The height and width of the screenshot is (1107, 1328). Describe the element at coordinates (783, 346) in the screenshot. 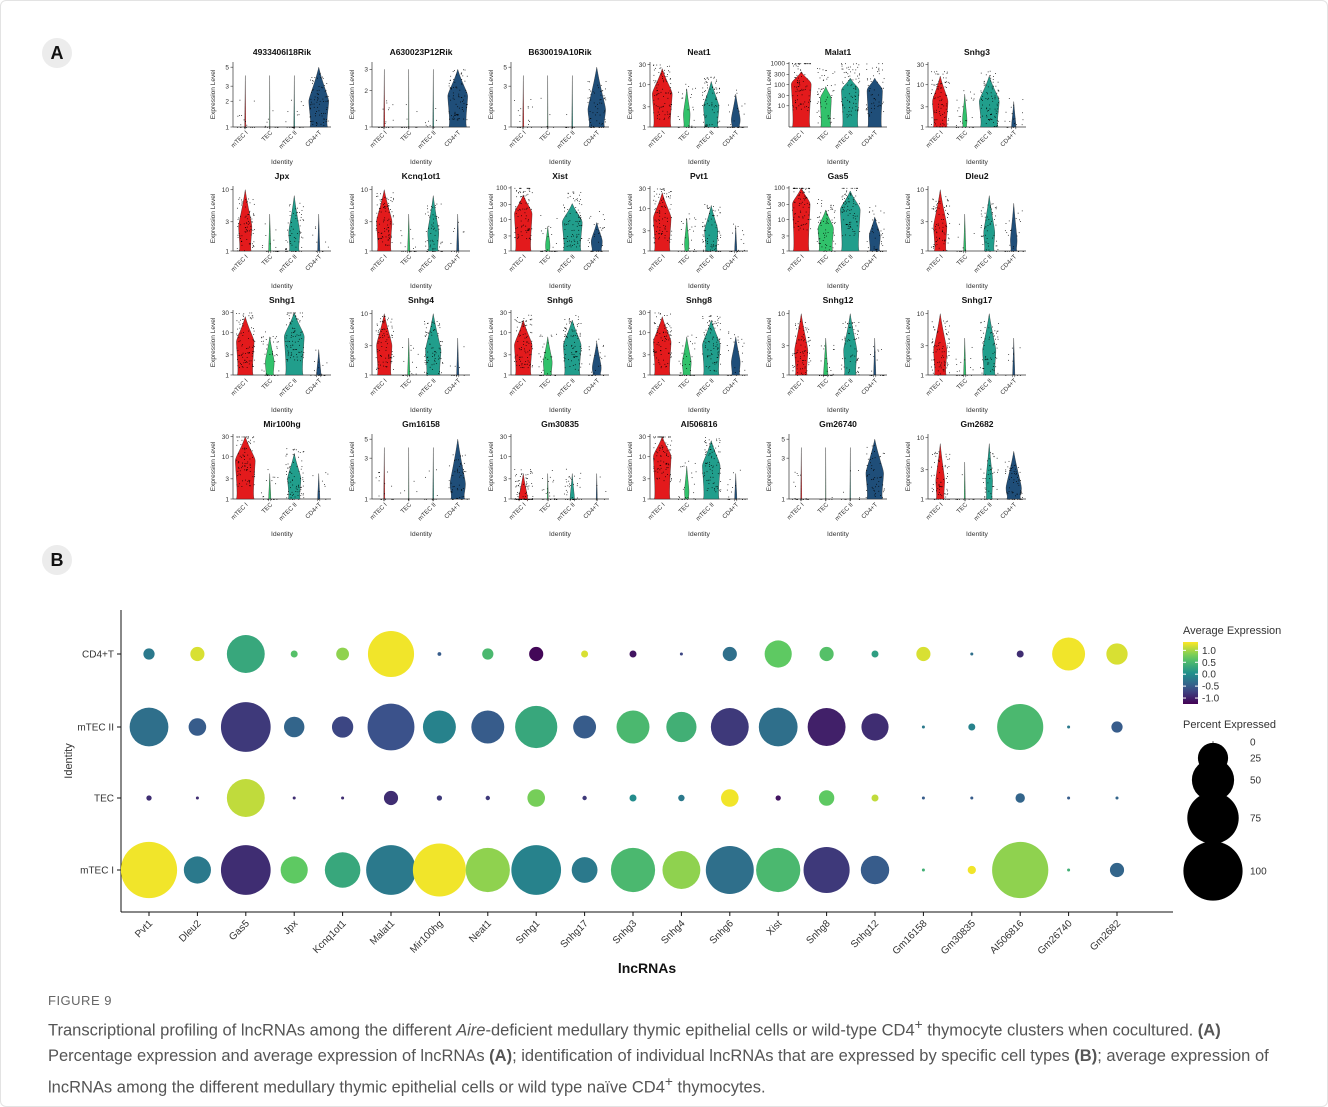

I see `violin-y-tick-label: 3` at that location.